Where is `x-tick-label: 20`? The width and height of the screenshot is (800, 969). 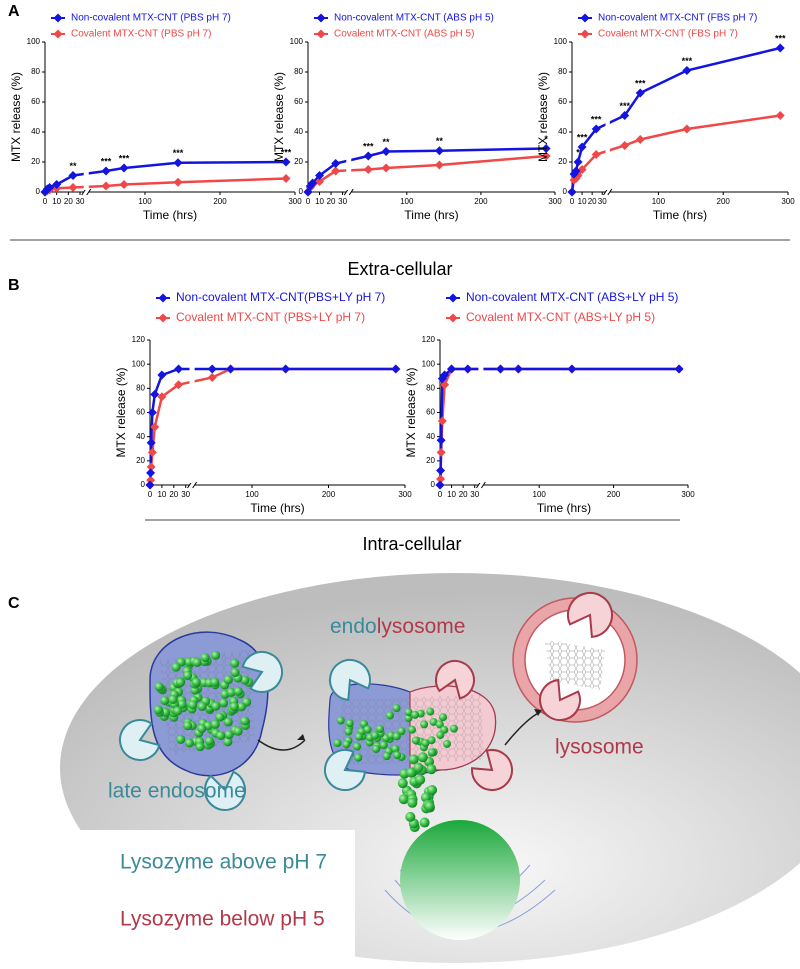
x-tick-label: 20 is located at coordinates (463, 494).